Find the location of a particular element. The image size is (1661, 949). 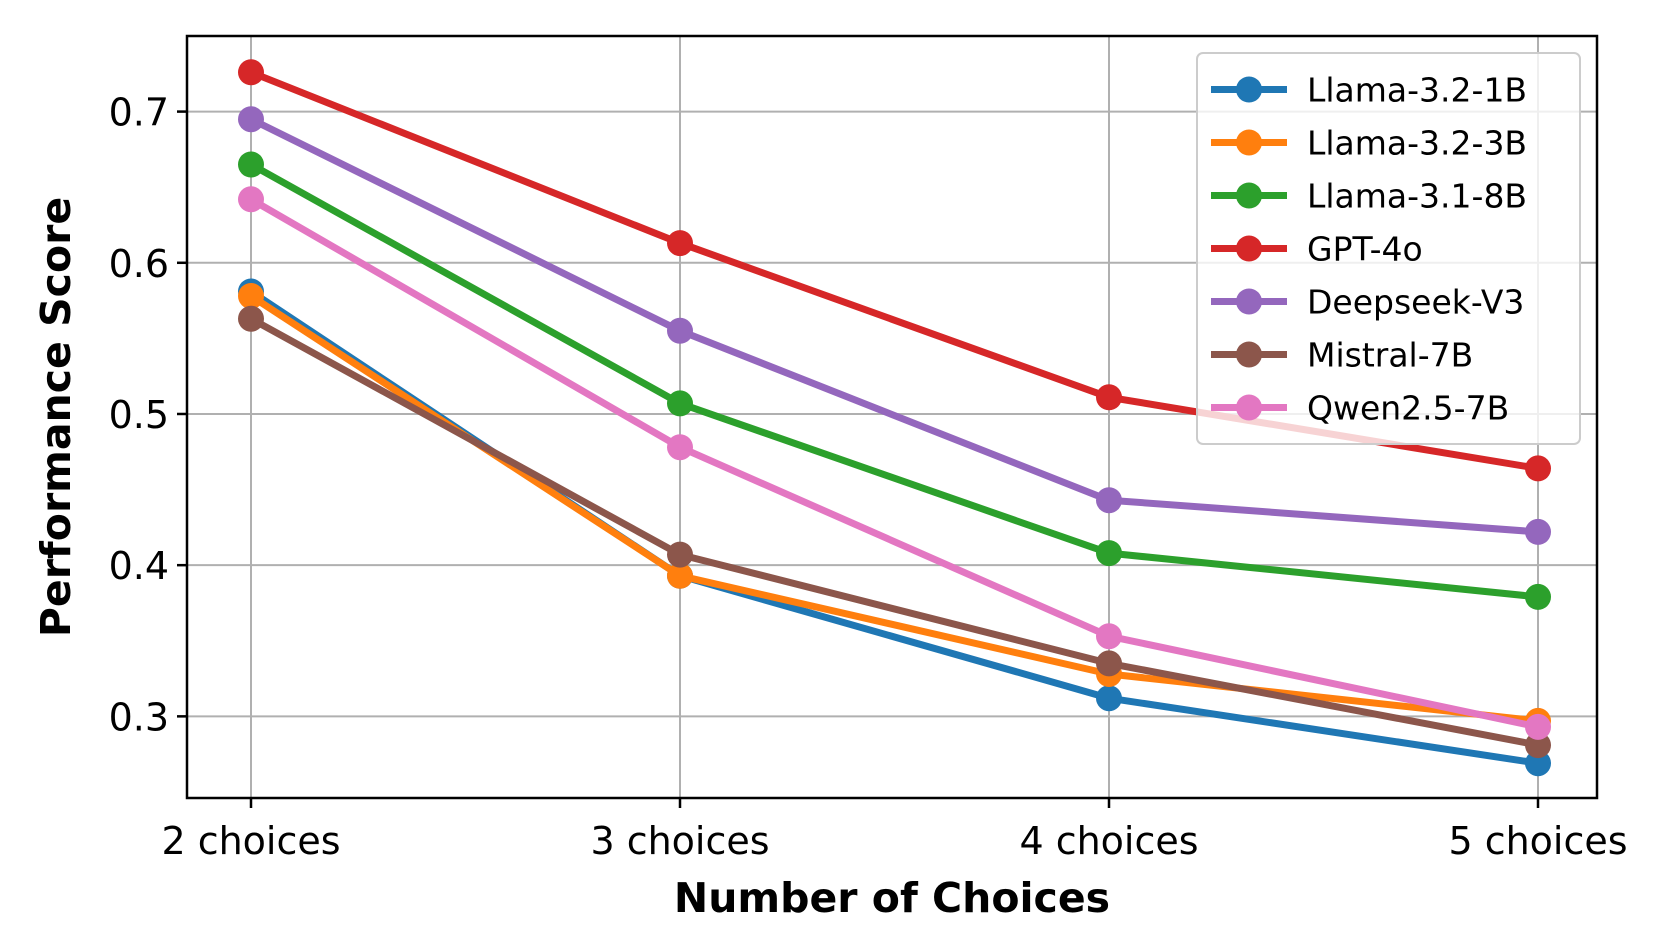

y-axis-title: Performance Score is located at coordinates (56, 417).